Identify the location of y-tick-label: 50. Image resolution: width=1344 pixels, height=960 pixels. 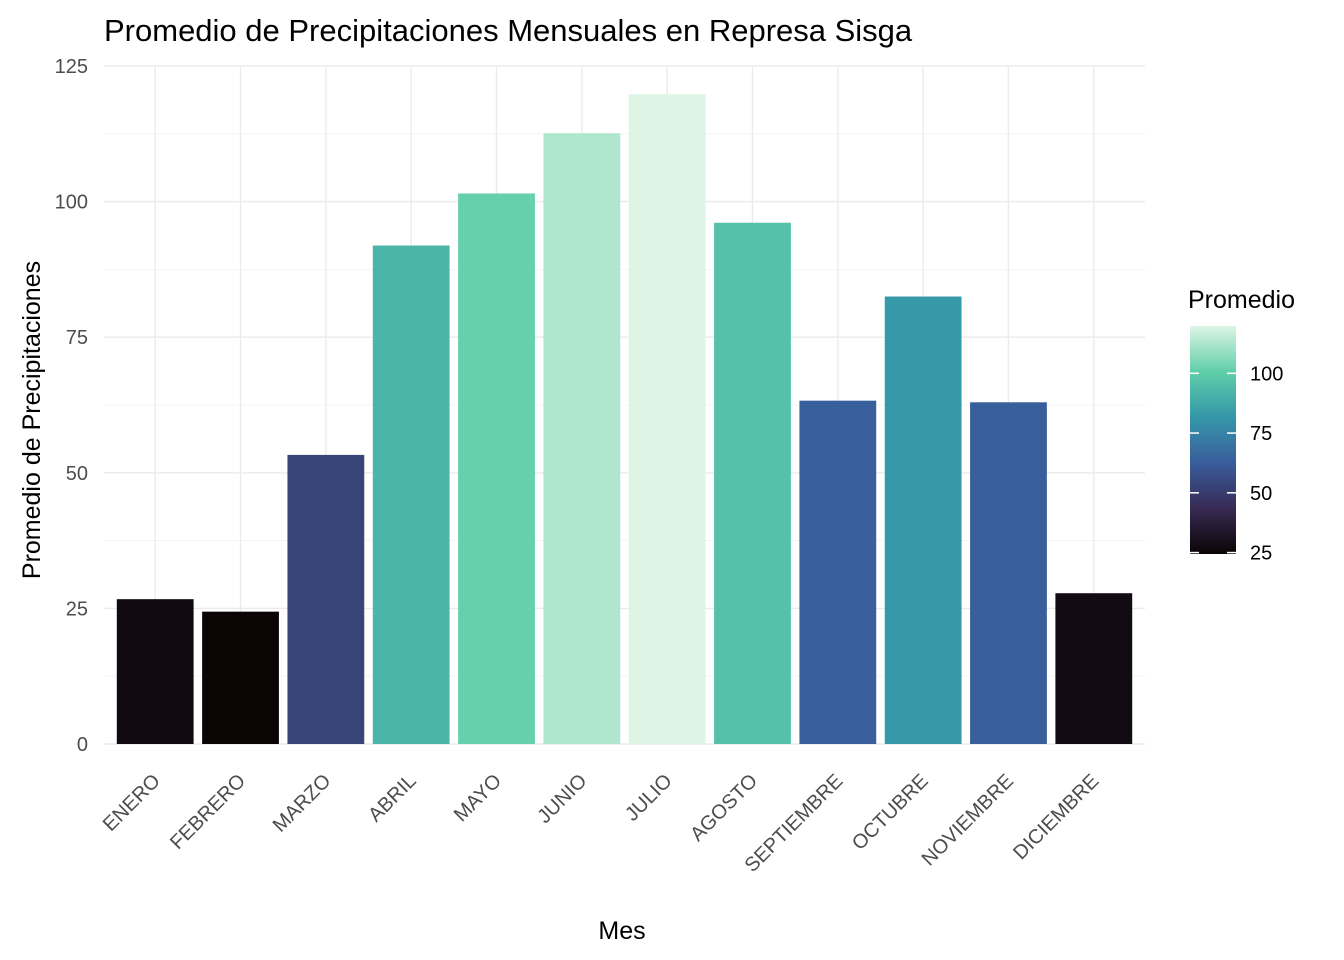
(77, 474).